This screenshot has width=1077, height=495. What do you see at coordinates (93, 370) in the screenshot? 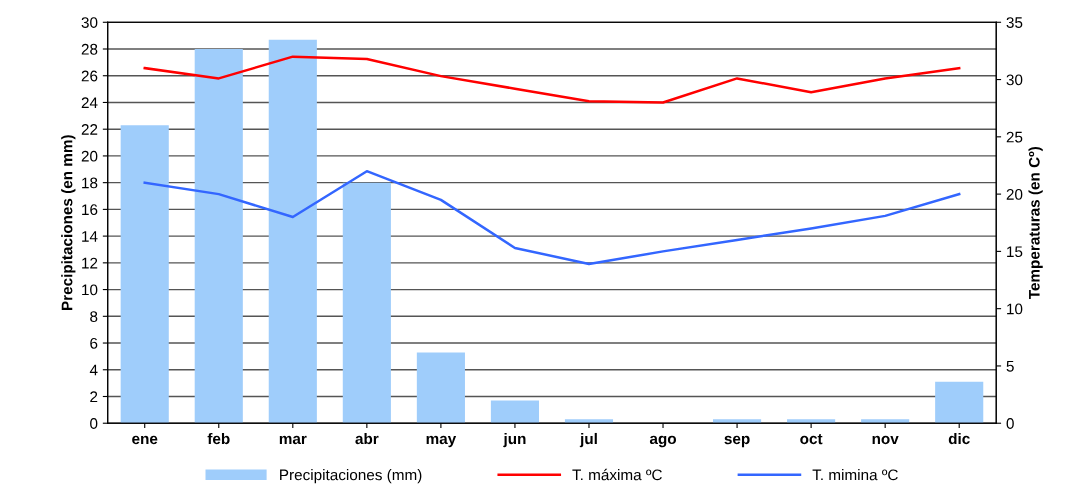
I see `y-tick-label: 4` at bounding box center [93, 370].